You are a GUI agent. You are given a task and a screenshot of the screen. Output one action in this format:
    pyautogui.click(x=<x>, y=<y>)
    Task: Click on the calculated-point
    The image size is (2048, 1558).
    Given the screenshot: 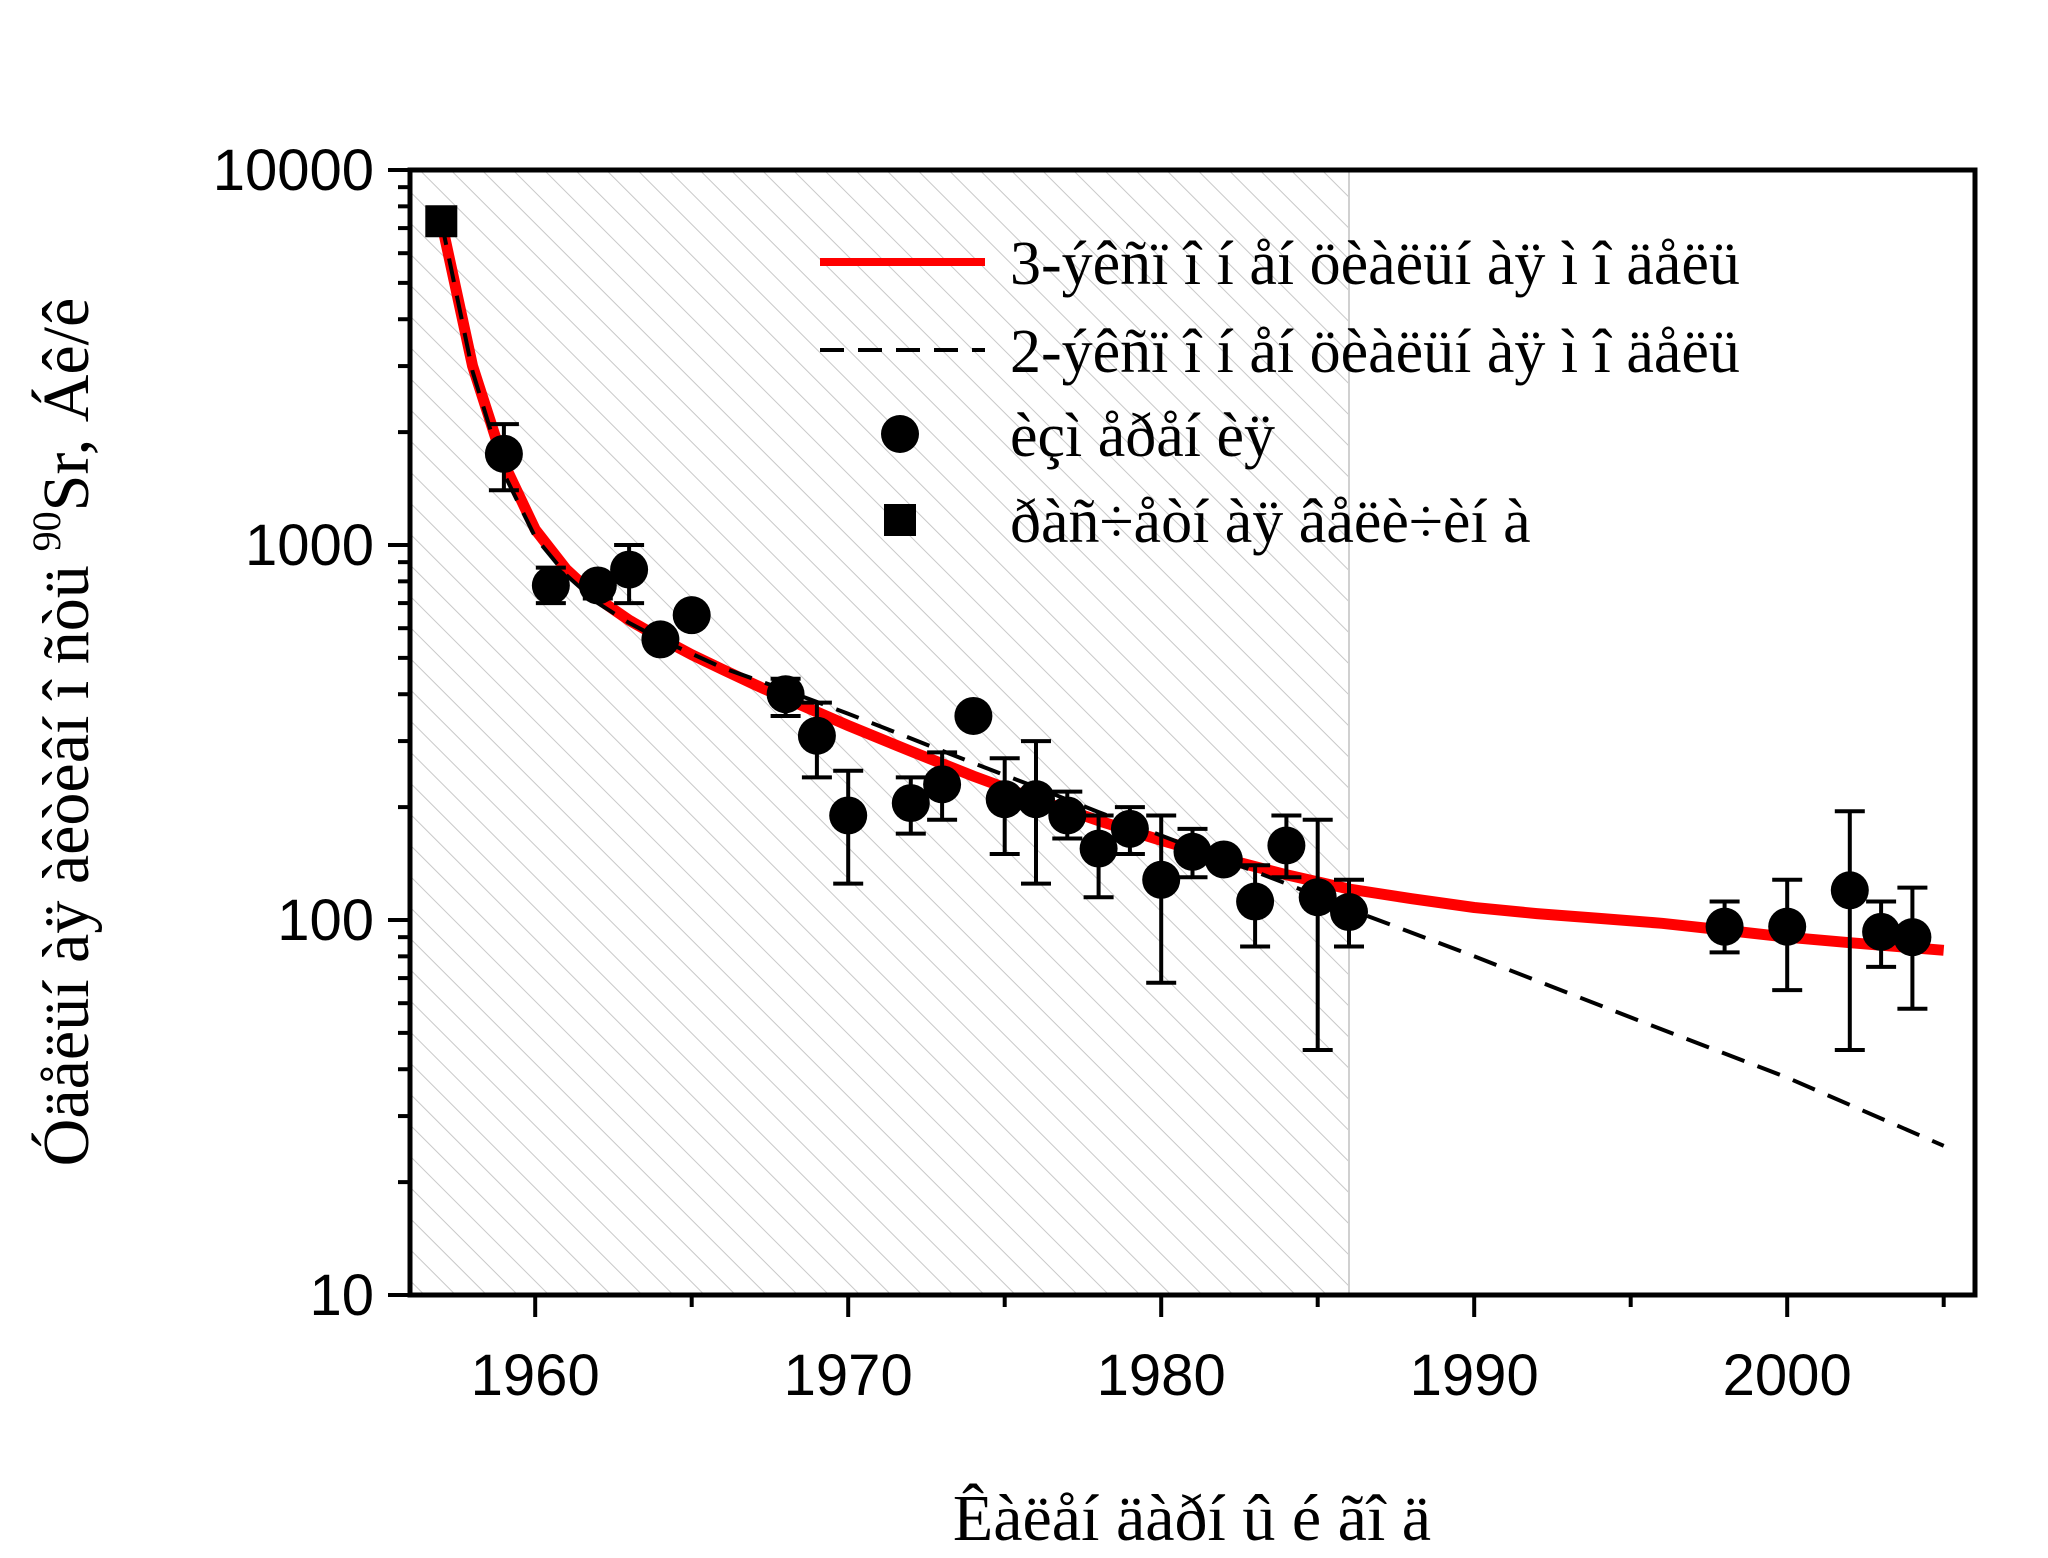 What is the action you would take?
    pyautogui.click(x=441, y=221)
    